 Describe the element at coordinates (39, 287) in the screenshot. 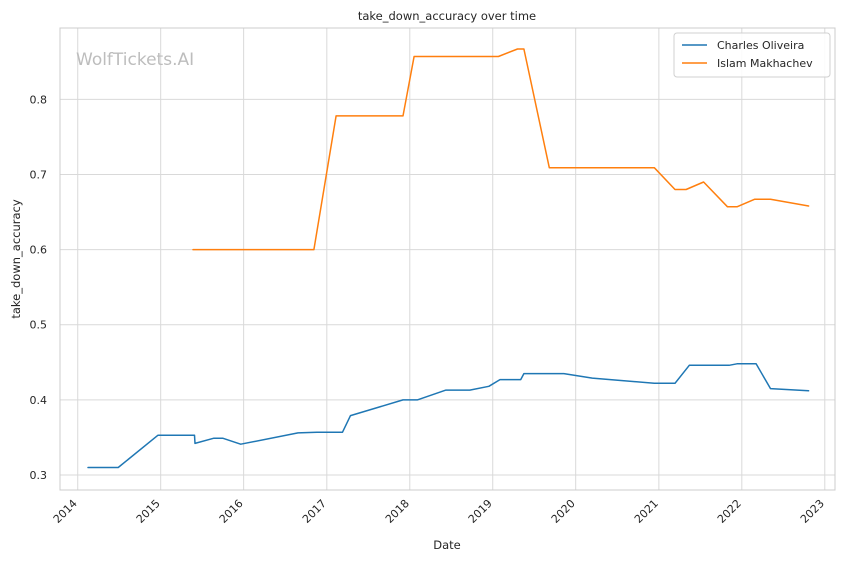

I see `y-tick-labels: 0.3 0.4 0.5 0.6 0.7 0.8` at that location.